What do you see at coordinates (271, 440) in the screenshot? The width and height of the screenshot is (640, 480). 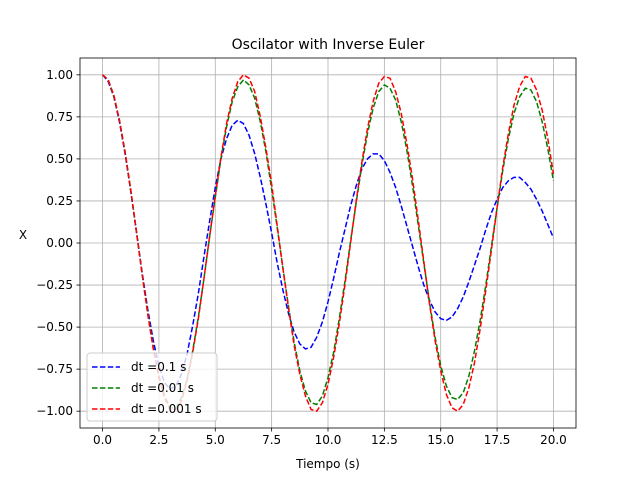 I see `x-tick-label: 7.5` at bounding box center [271, 440].